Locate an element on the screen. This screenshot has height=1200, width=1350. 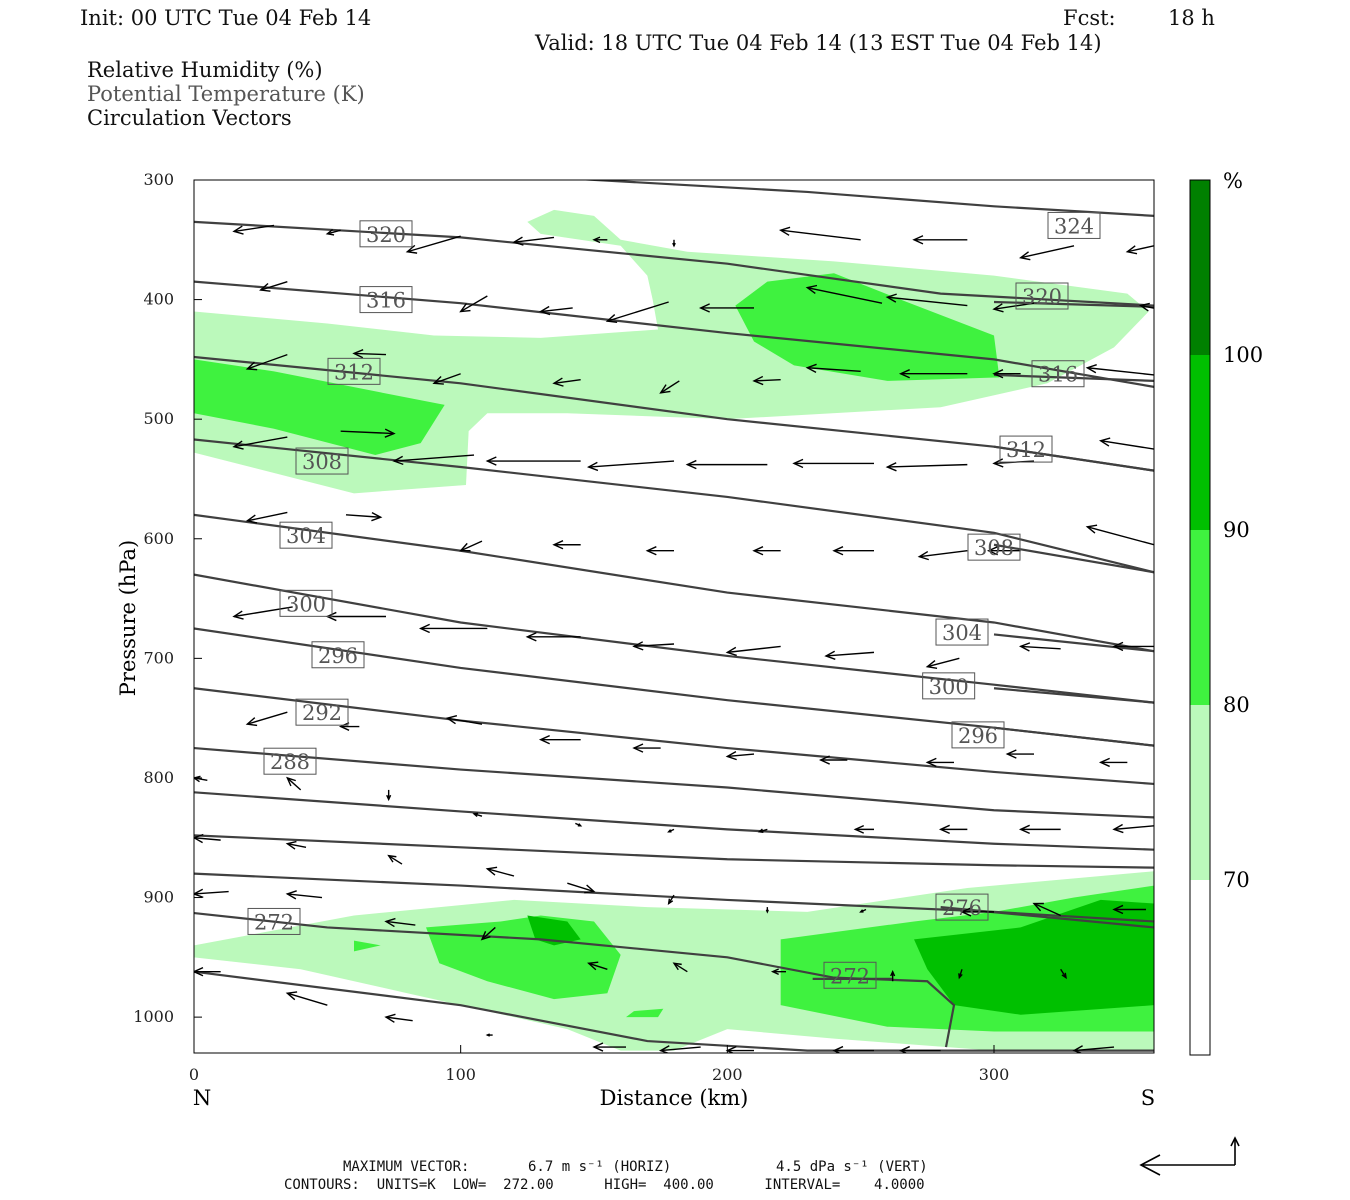
y-tick-label: 600 is located at coordinates (158, 538).